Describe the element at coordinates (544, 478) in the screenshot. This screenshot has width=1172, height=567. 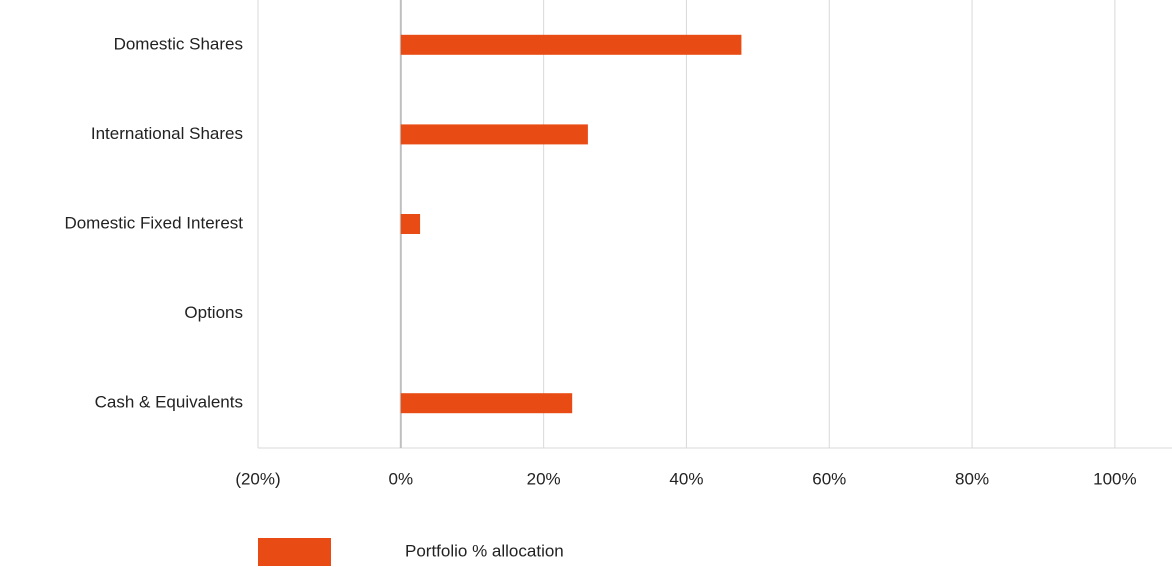
I see `x-tick-label: 20%` at that location.